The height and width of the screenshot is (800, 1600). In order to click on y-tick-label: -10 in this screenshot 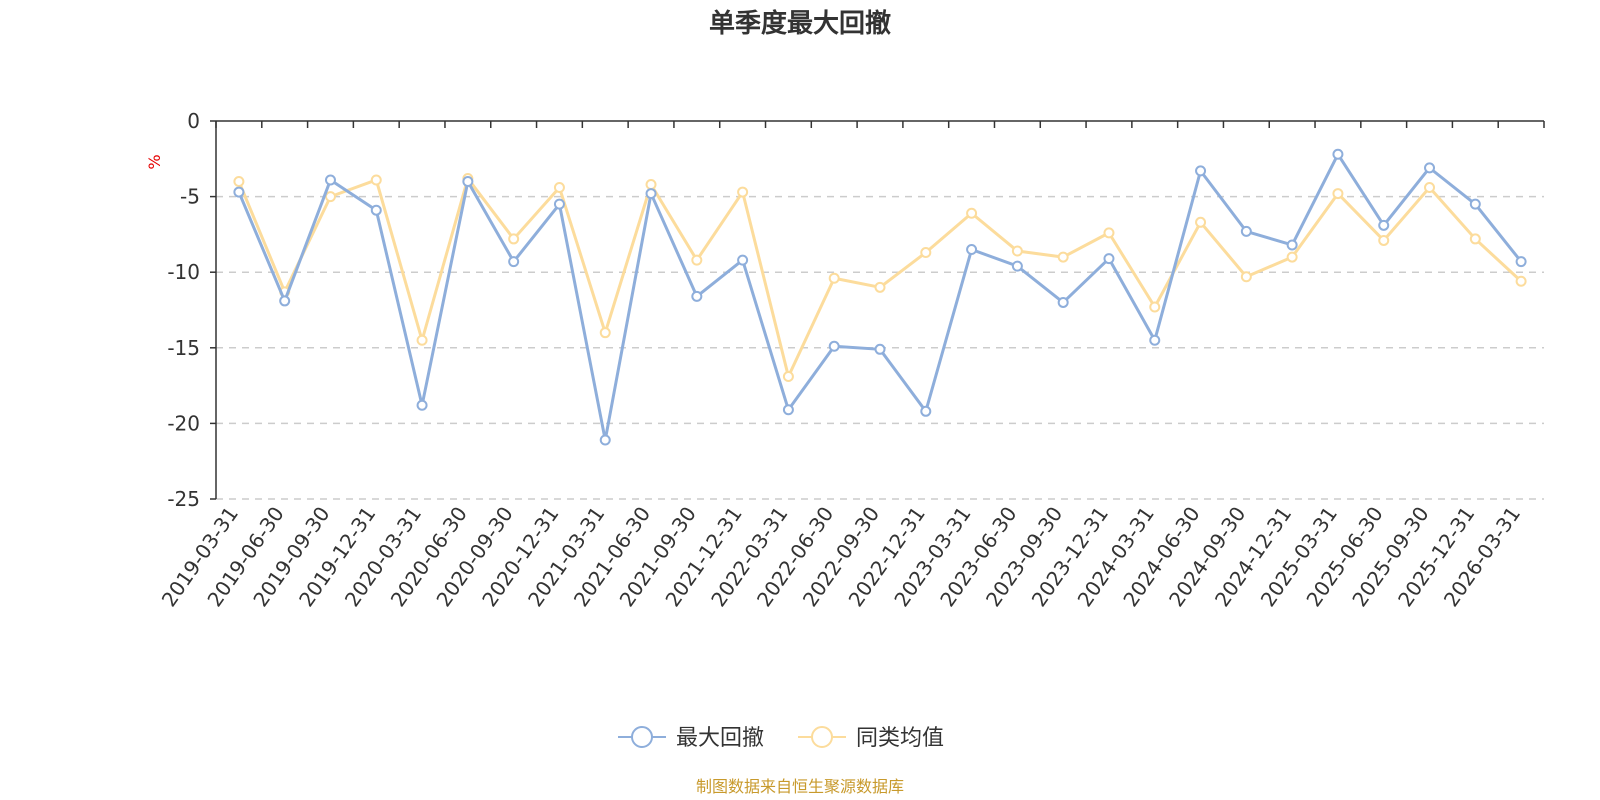, I will do `click(183, 272)`.